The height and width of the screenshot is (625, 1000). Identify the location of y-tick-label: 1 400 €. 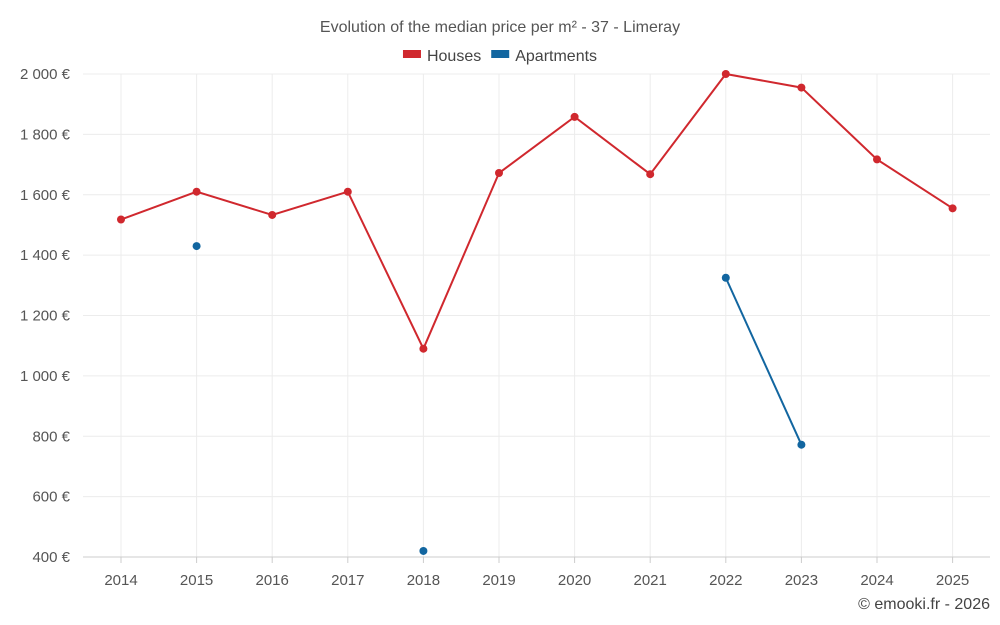
(45, 255).